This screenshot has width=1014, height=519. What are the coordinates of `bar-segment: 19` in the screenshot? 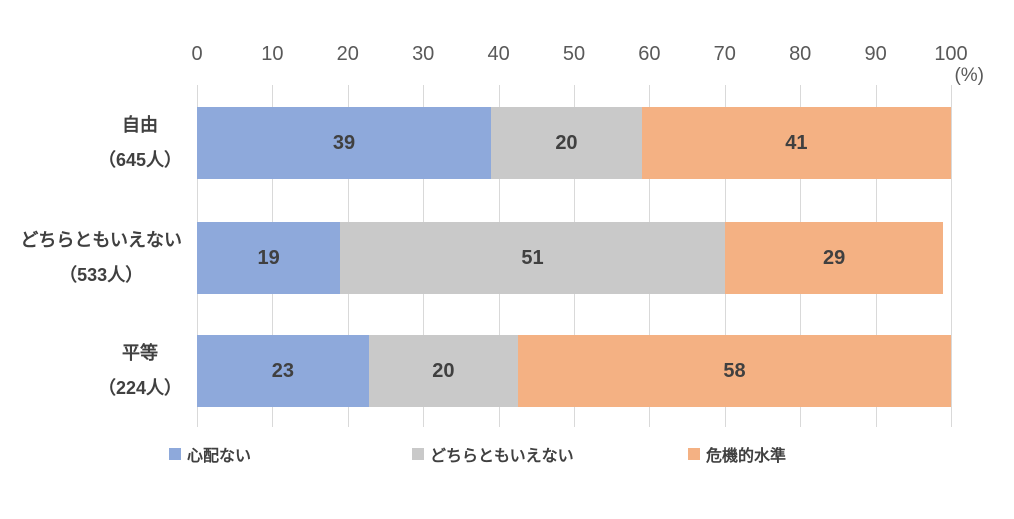 It's located at (269, 258).